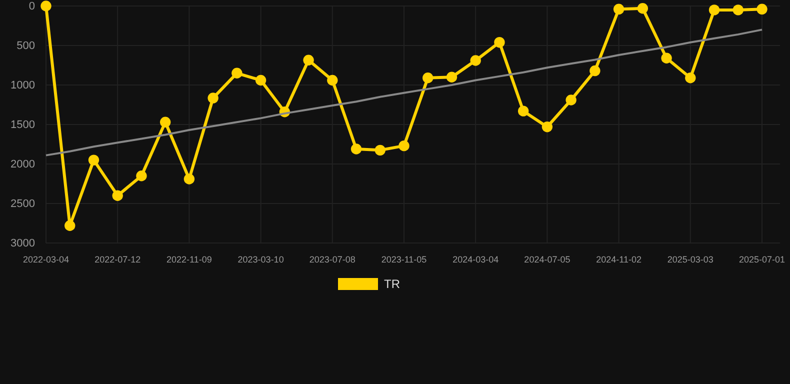 This screenshot has height=384, width=790. Describe the element at coordinates (31, 6) in the screenshot. I see `y-tick-label: 0` at that location.